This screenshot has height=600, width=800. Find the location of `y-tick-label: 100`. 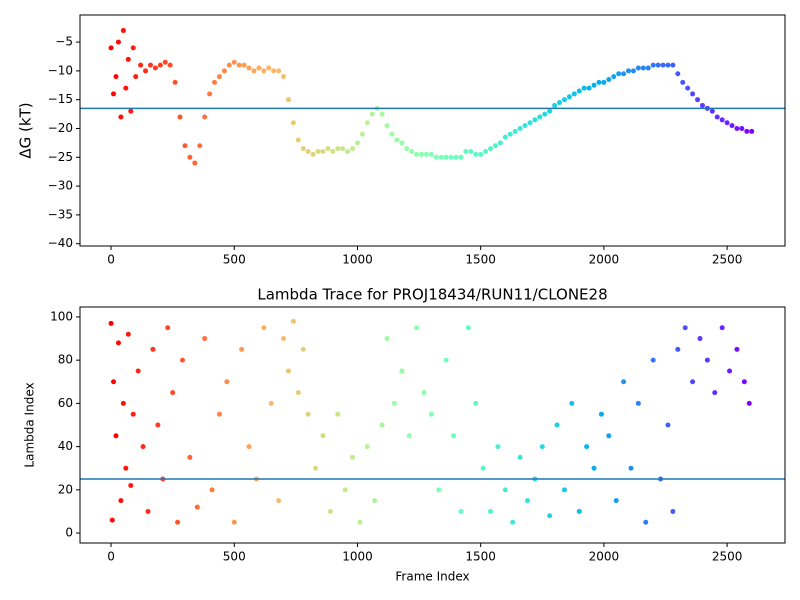

y-tick-label: 100 is located at coordinates (61, 316).